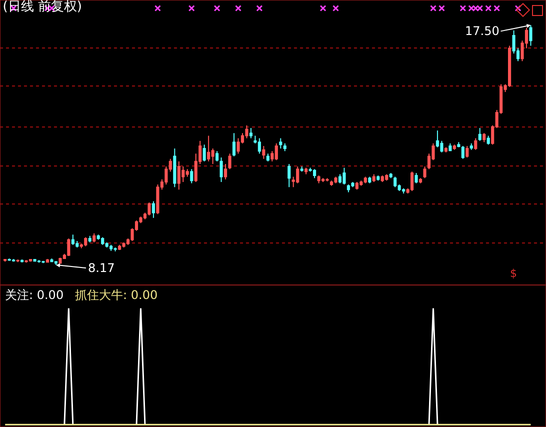 This screenshot has width=546, height=427. I want to click on annotation: 8.17, so click(101, 268).